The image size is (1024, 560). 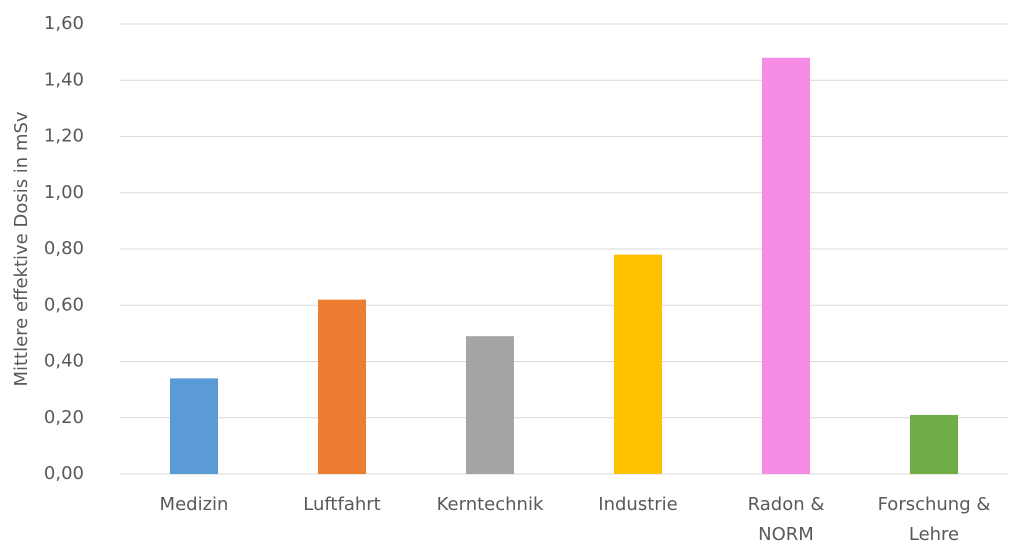 I want to click on y-tick-label: 0,00, so click(x=64, y=473).